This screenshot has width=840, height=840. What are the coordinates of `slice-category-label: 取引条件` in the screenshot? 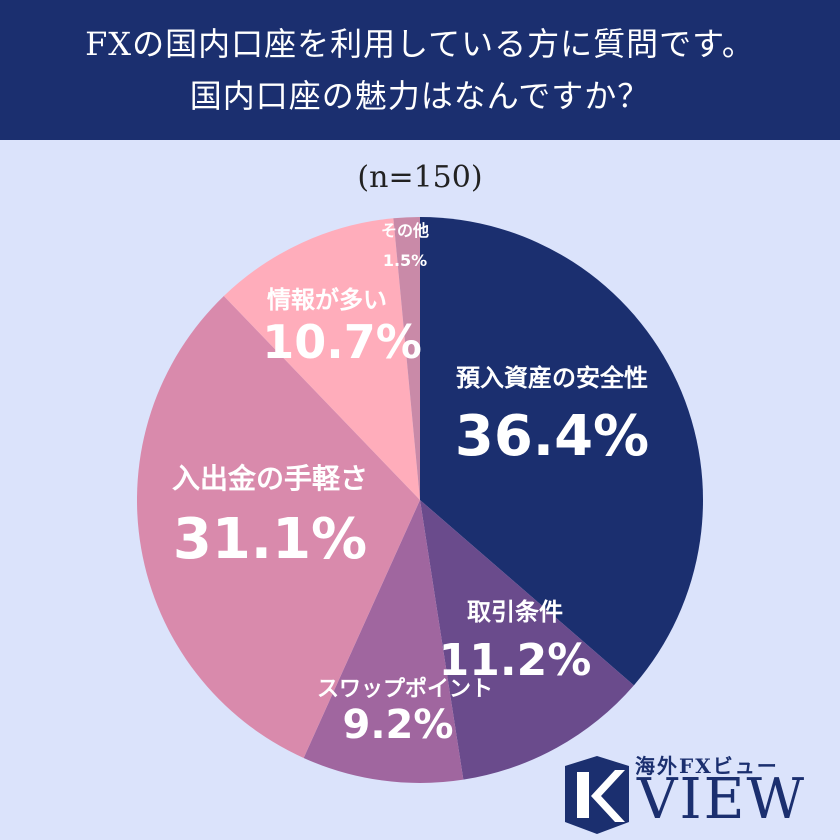 It's located at (515, 612).